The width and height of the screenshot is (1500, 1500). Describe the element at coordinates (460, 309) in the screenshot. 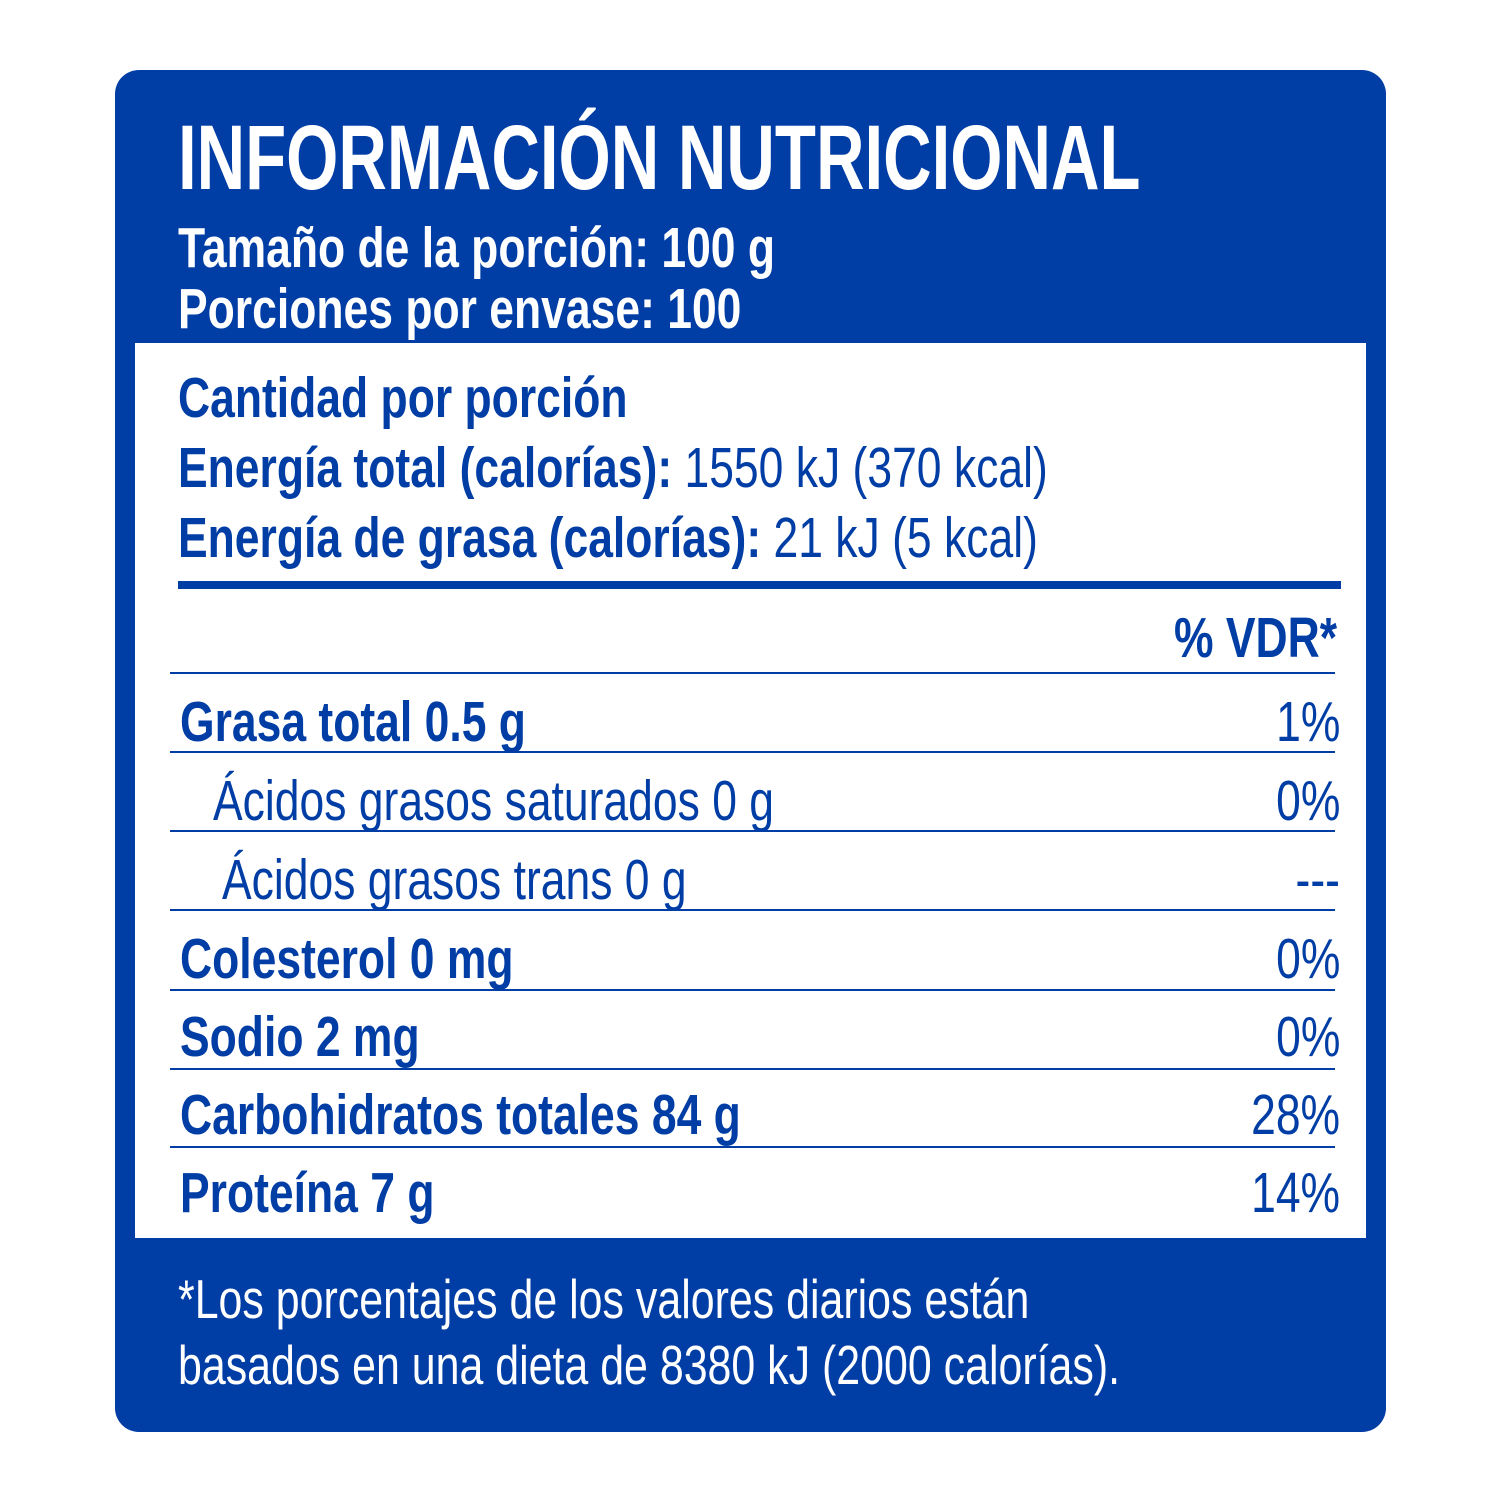

I see `servings-per-container: Porciones por envase: 100` at that location.